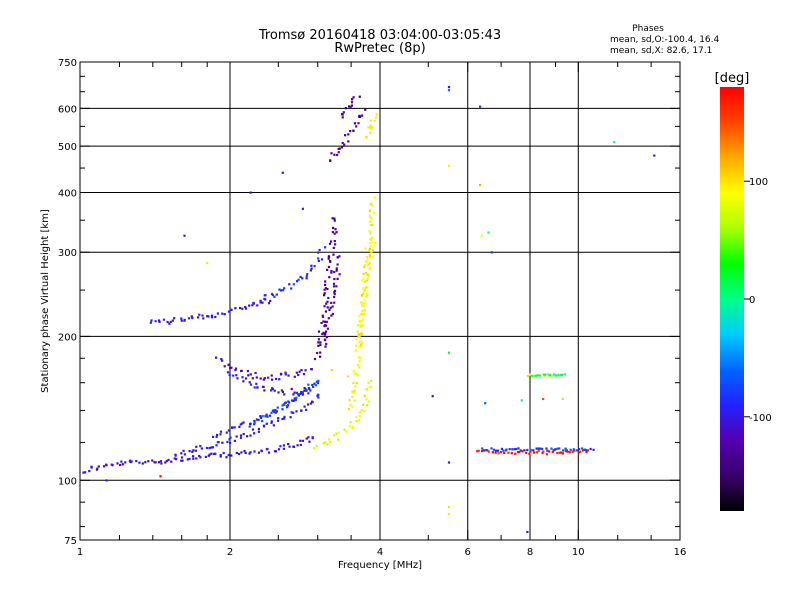  I want to click on y-axis-label: Stationary phase Virtual Height [km], so click(45, 301).